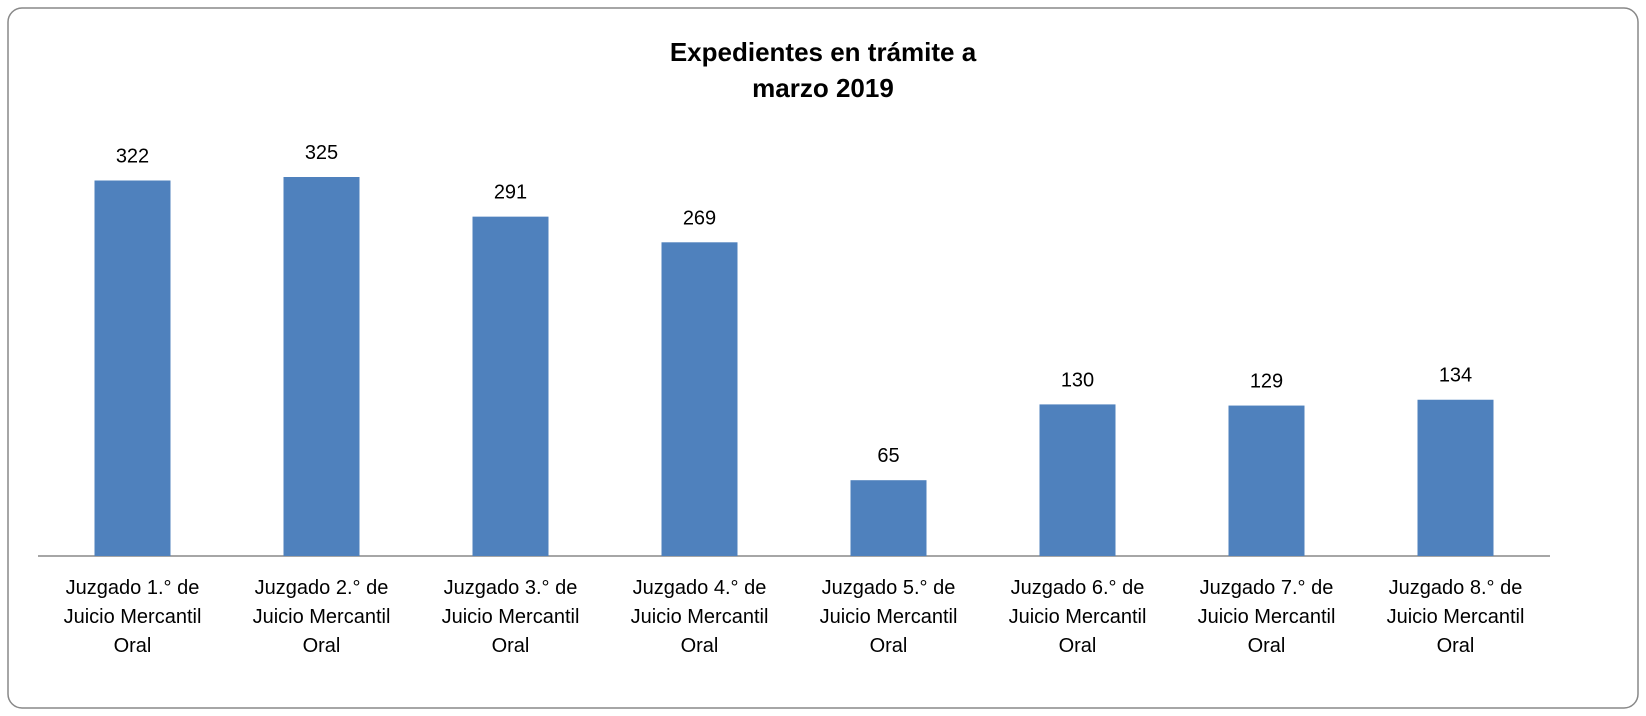 Image resolution: width=1646 pixels, height=716 pixels. I want to click on x-tick-label: Juzgado 3.° de Juicio Mercantil Oral, so click(510, 617).